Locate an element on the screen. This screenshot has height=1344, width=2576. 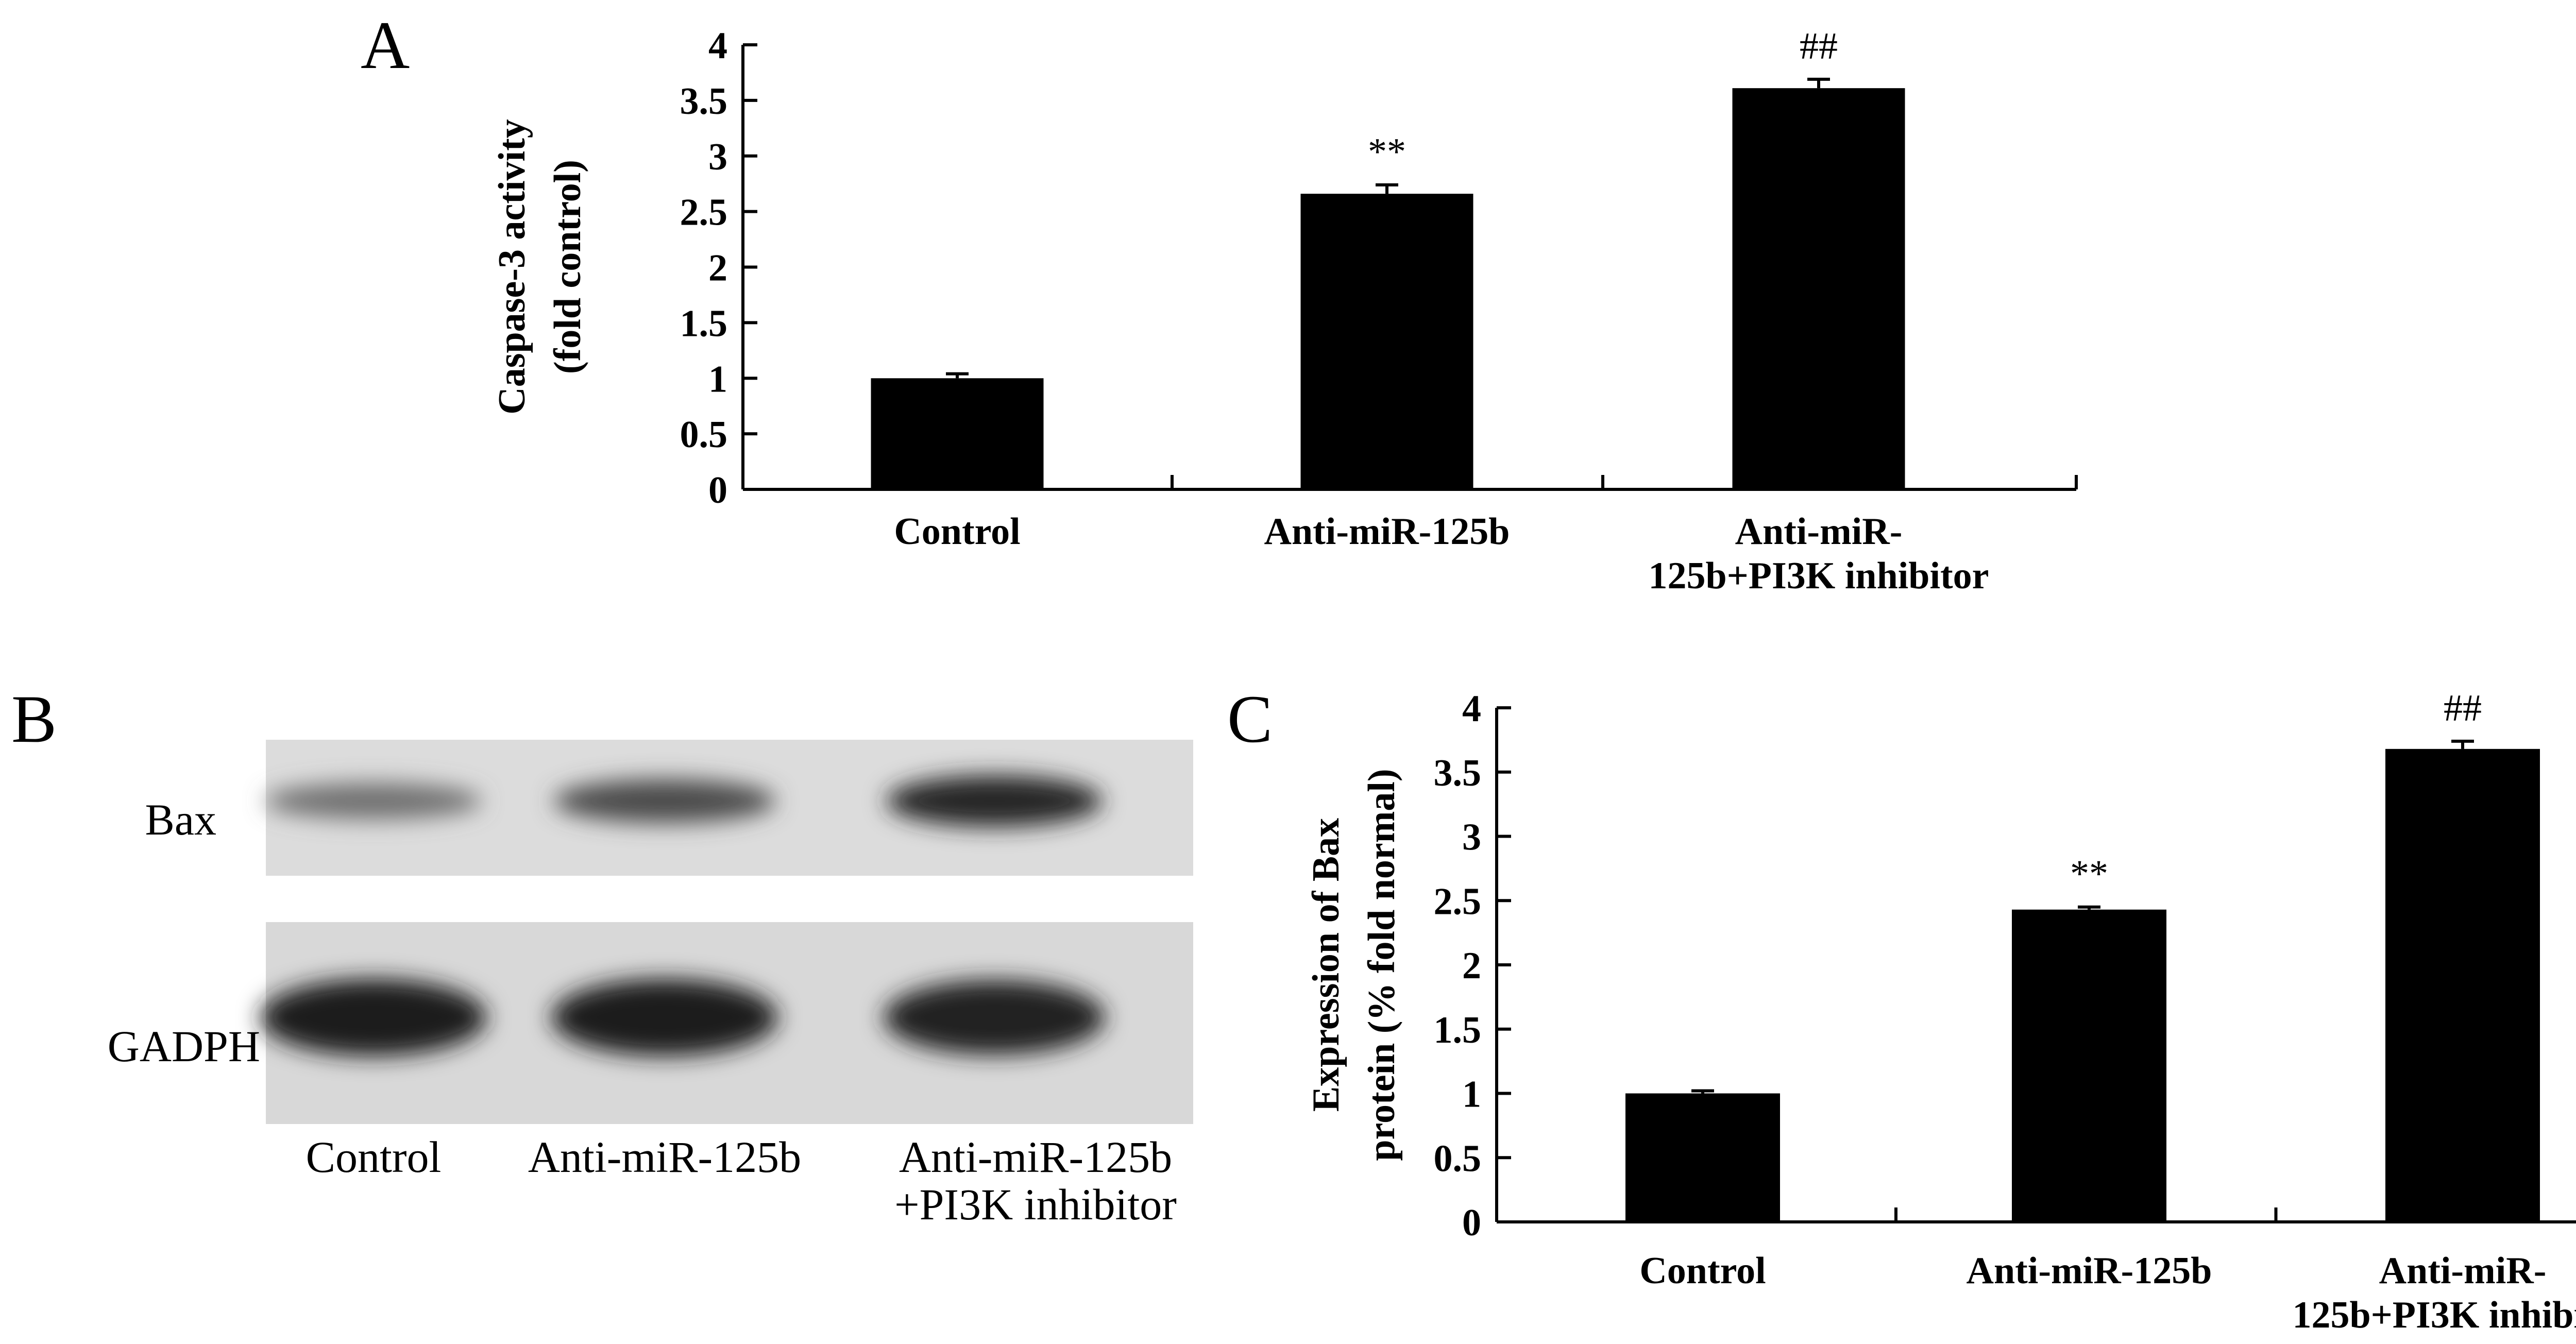
chart-a-y-tick-label: 3 is located at coordinates (717, 157).